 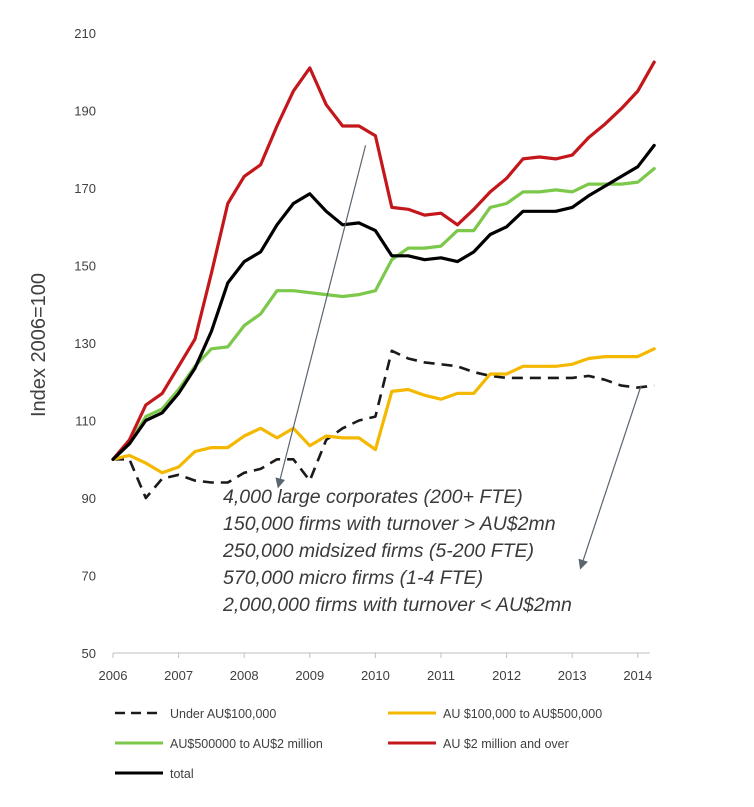 I want to click on y-tick-label: 130, so click(x=85, y=343).